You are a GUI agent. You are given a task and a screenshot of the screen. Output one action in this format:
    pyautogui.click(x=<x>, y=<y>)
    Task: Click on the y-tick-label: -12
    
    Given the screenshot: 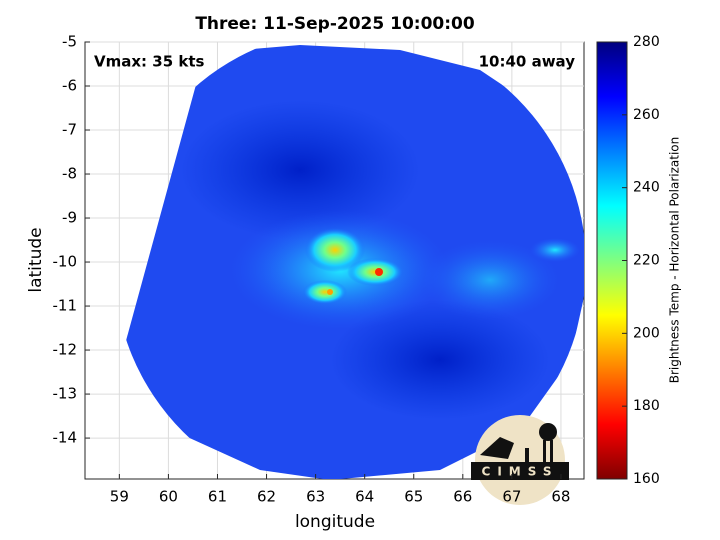 What is the action you would take?
    pyautogui.click(x=65, y=350)
    